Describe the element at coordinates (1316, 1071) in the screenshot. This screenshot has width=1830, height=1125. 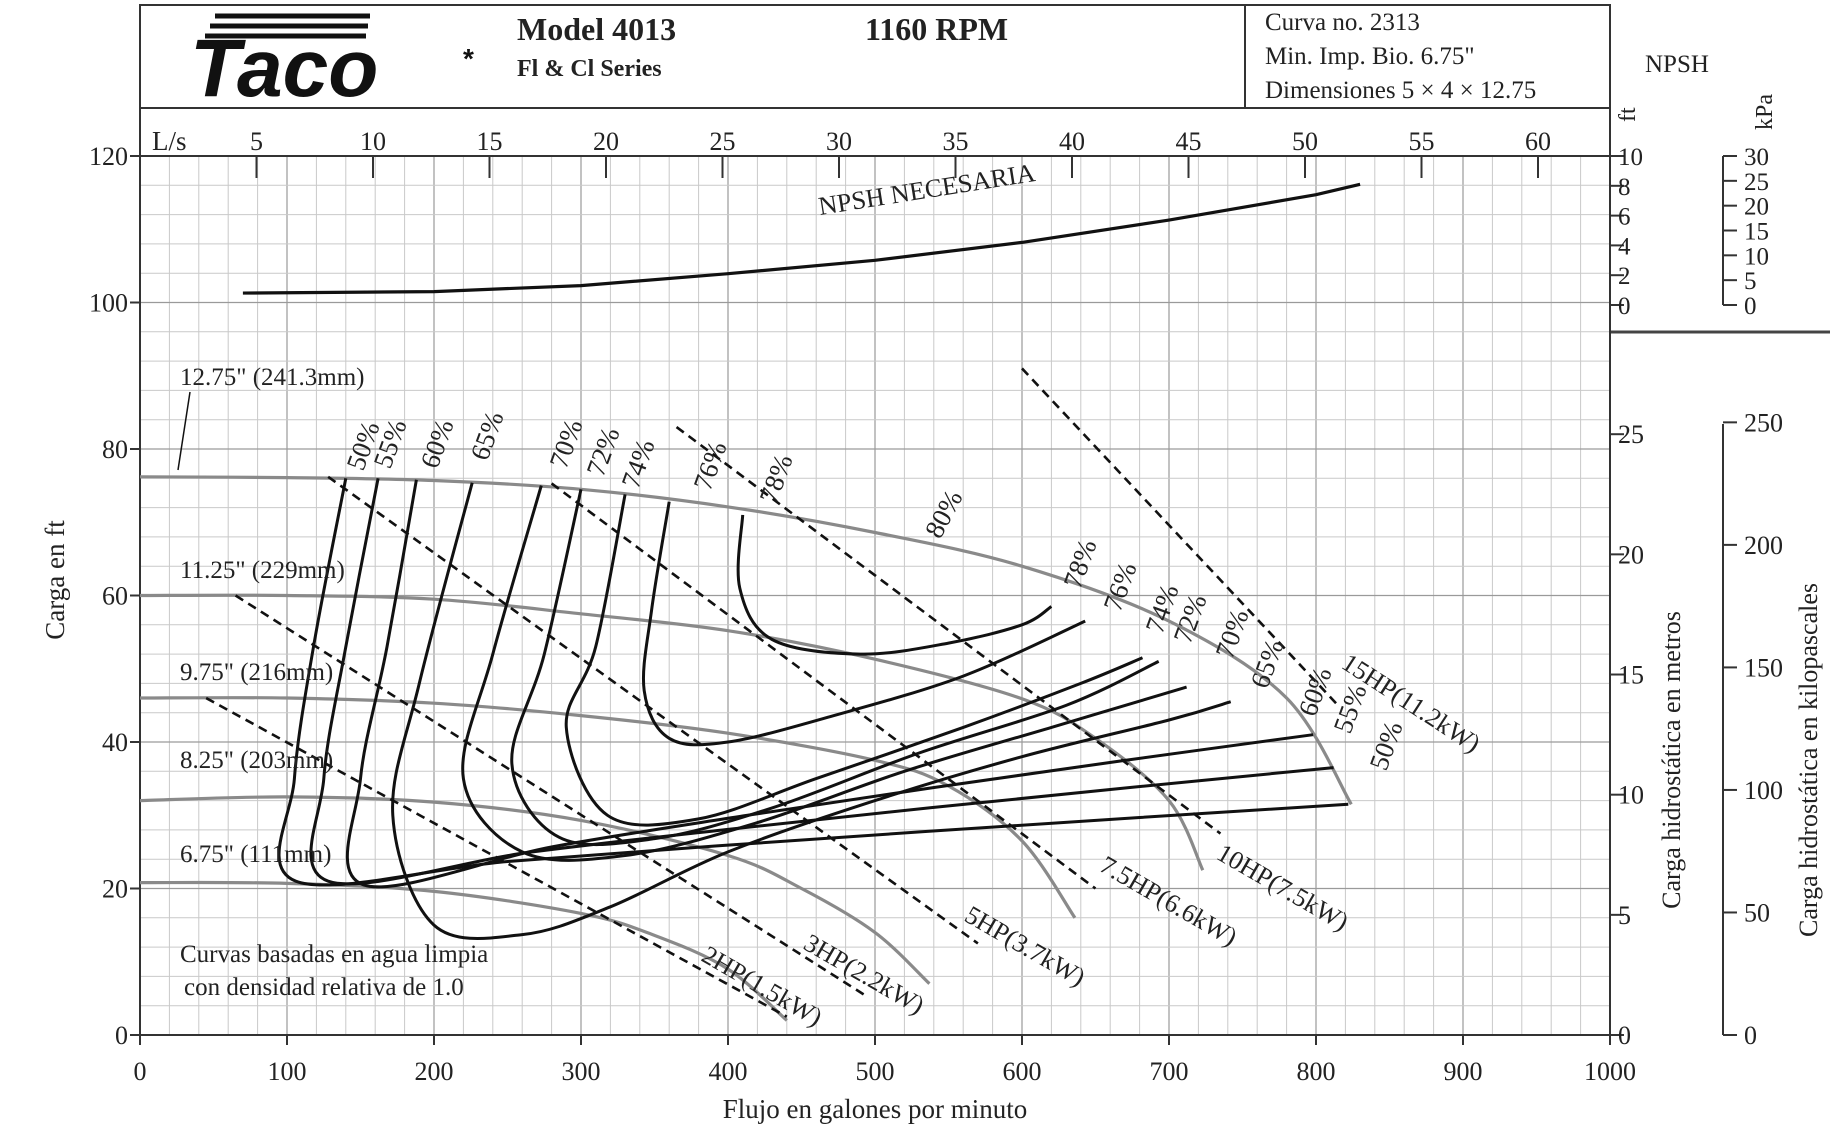
I see `x-tick-label: 800` at that location.